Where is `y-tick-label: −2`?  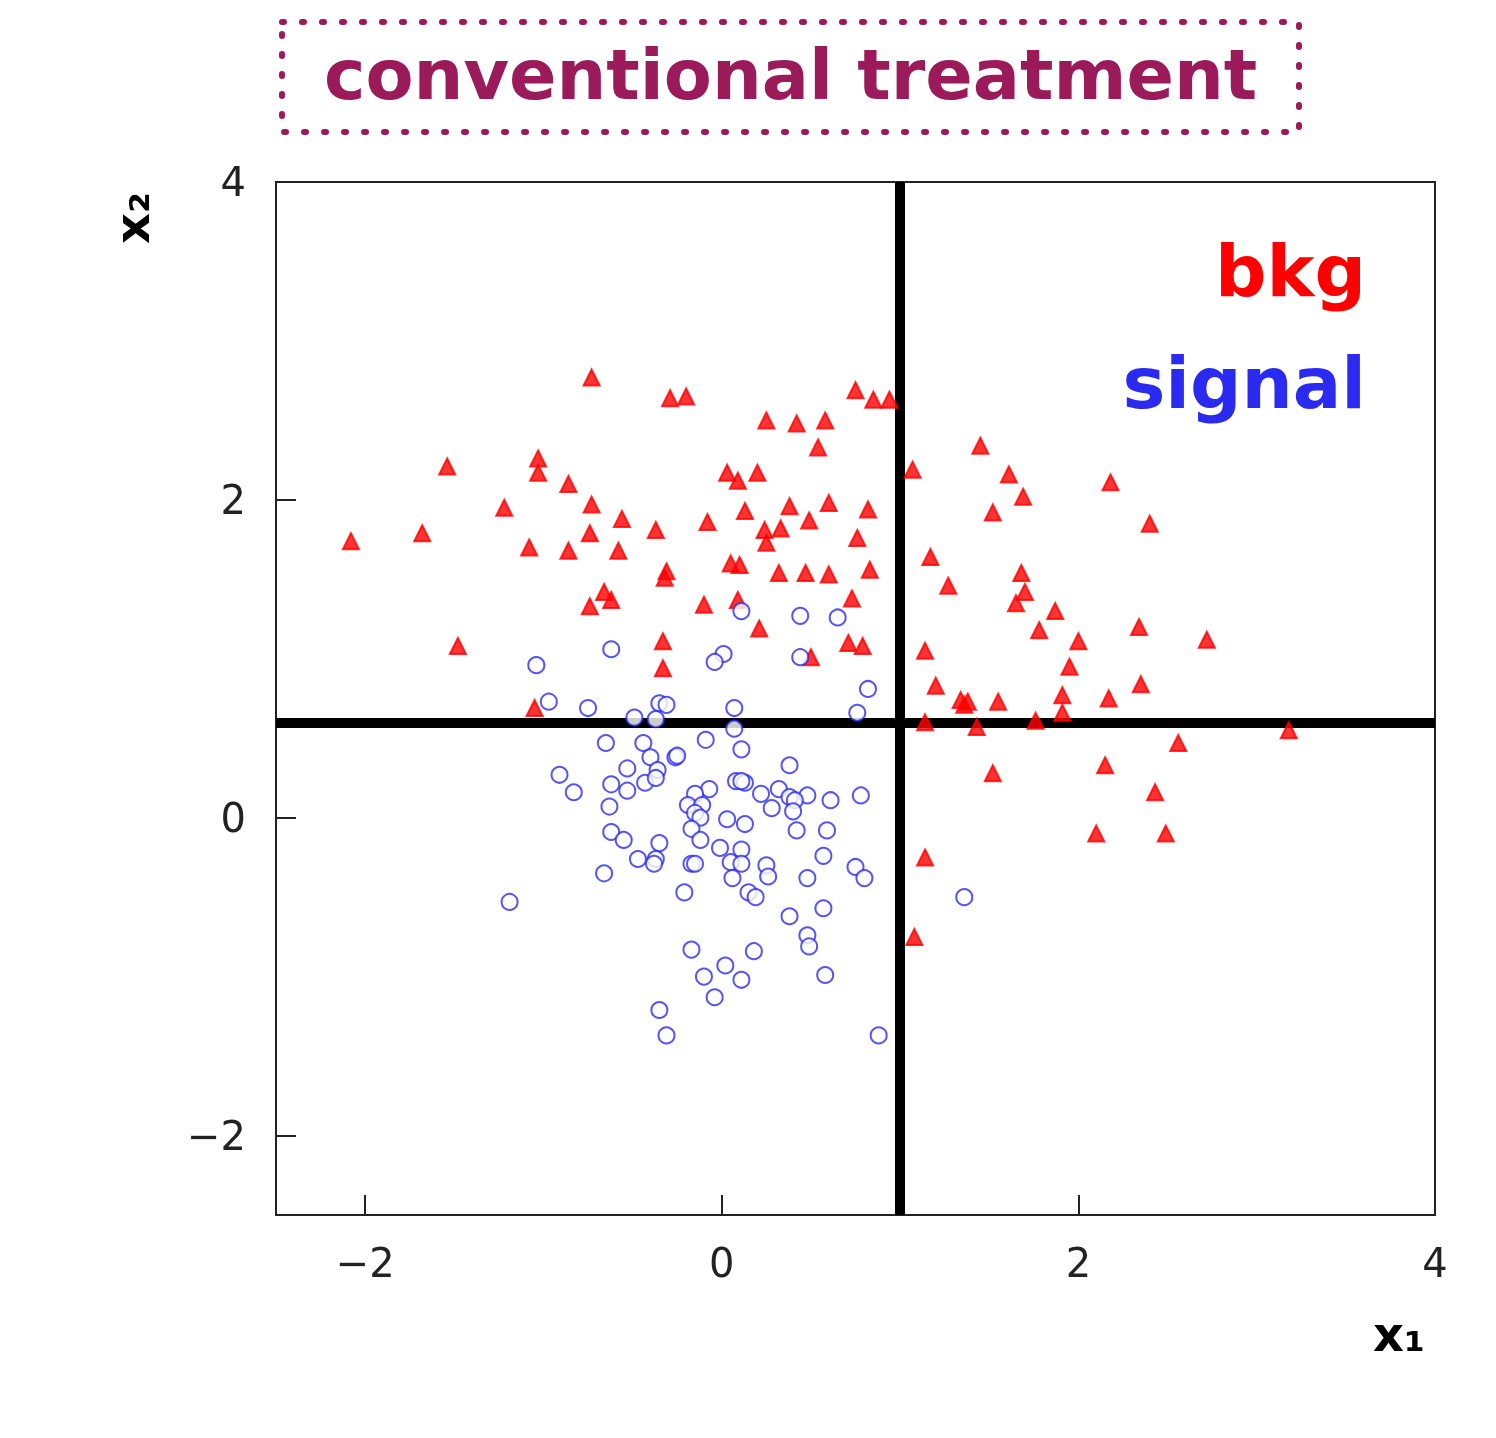 y-tick-label: −2 is located at coordinates (216, 1135).